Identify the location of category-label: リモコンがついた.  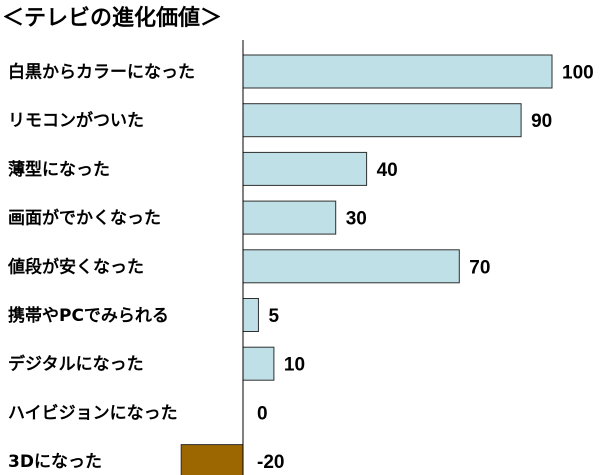
(76, 120).